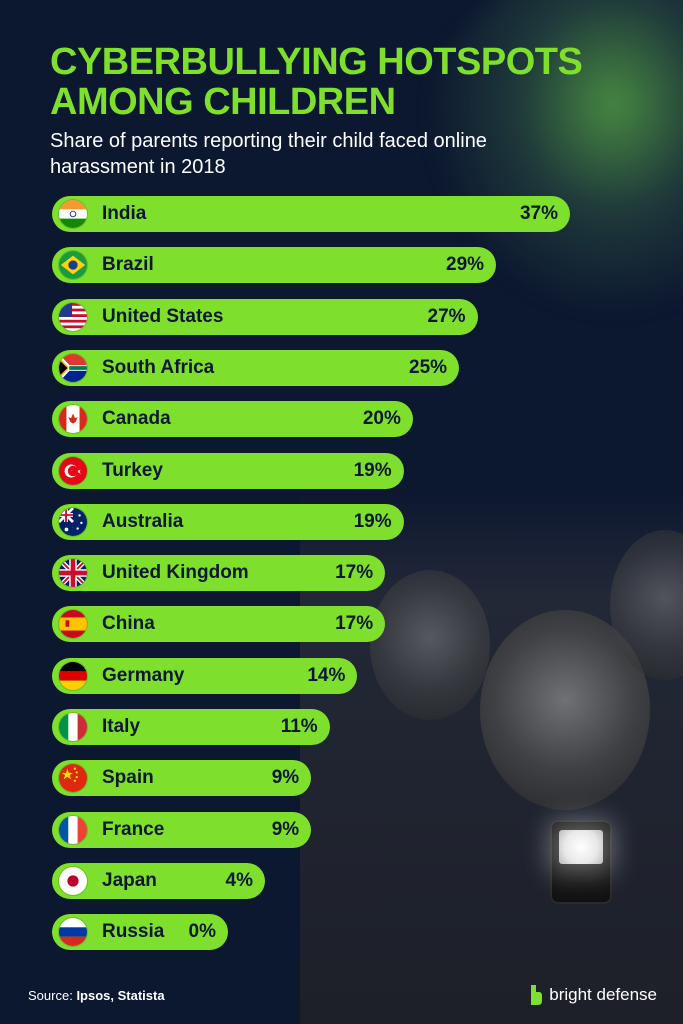  What do you see at coordinates (219, 624) in the screenshot?
I see `bar-china: China 17%` at bounding box center [219, 624].